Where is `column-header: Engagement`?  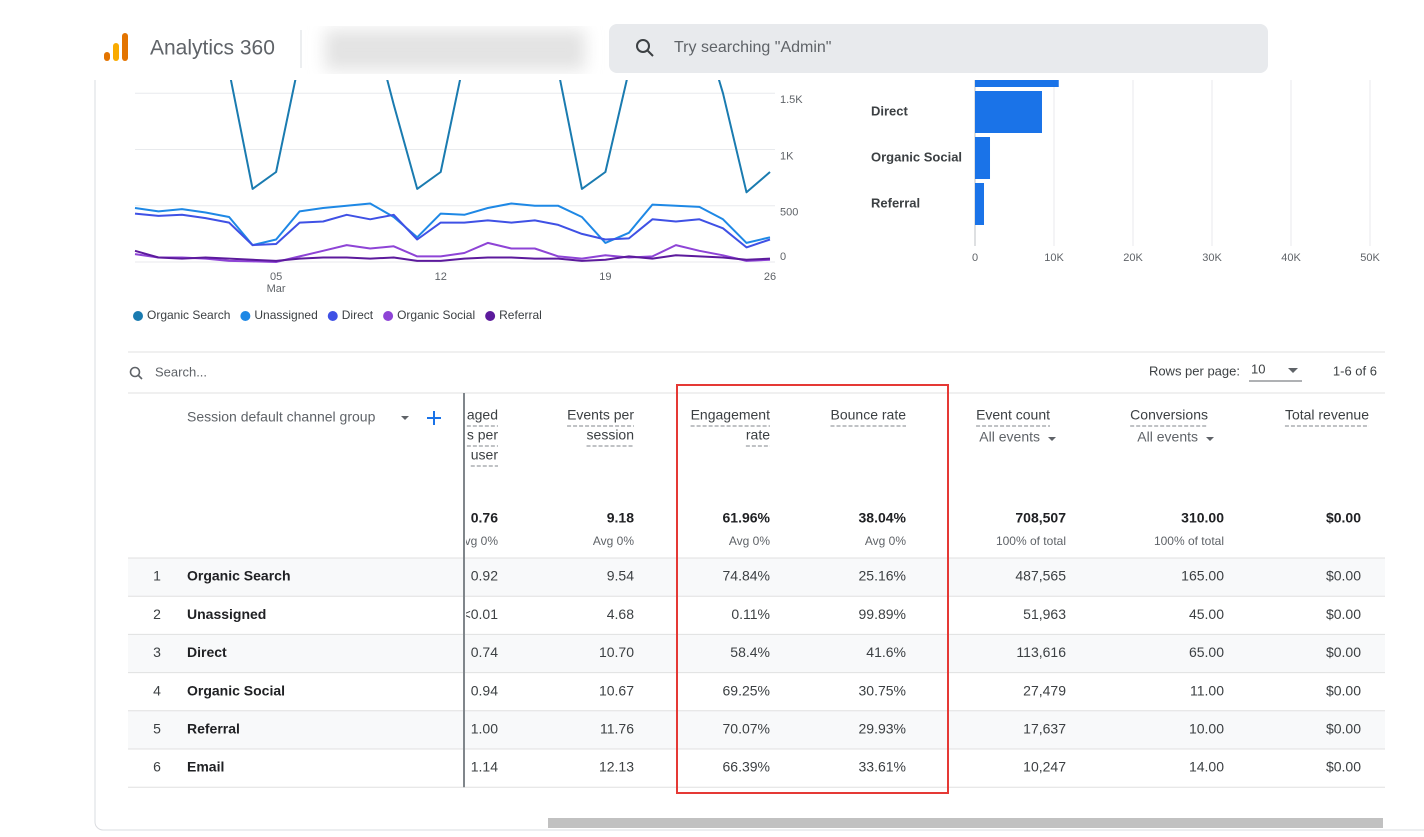 column-header: Engagement is located at coordinates (731, 415).